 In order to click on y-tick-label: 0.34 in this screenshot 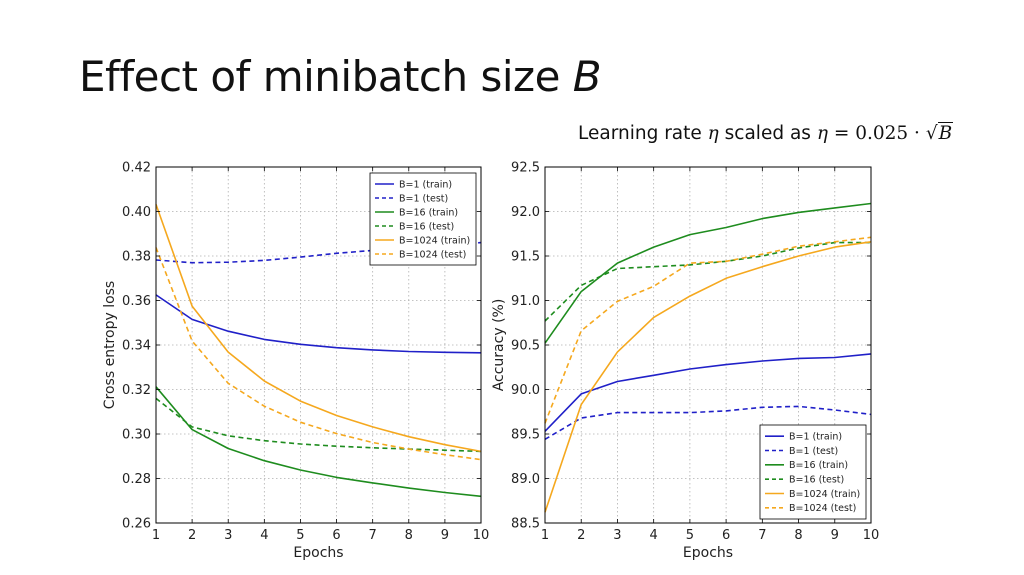, I will do `click(136, 346)`.